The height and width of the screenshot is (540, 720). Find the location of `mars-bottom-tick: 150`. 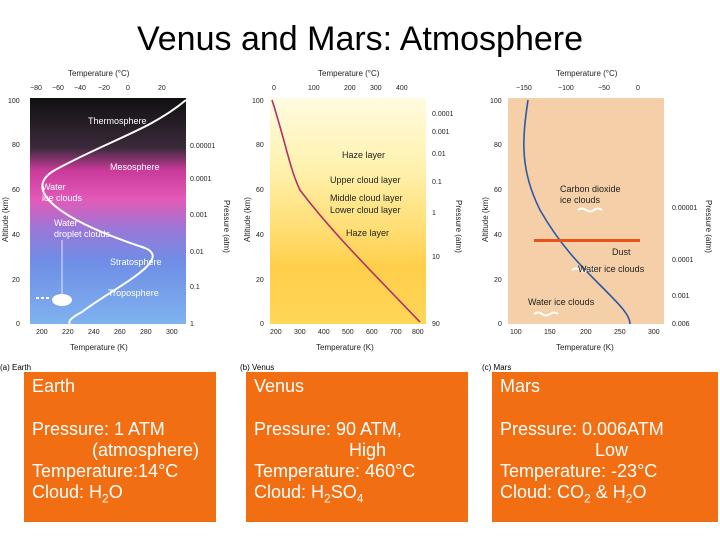

mars-bottom-tick: 150 is located at coordinates (550, 332).